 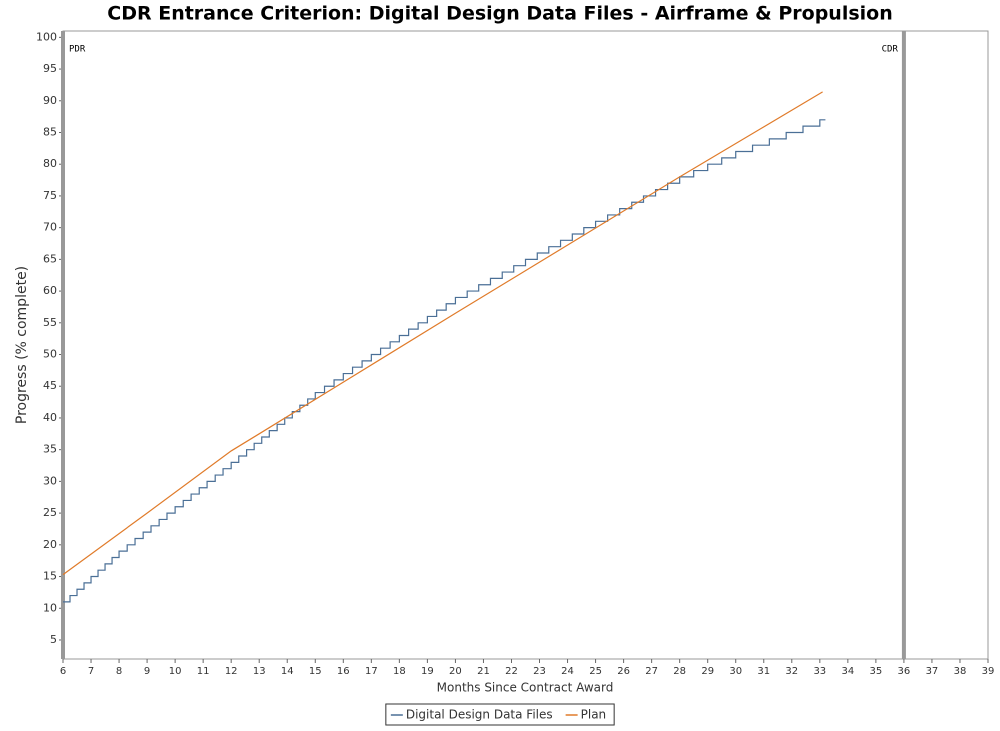 I want to click on x-tick-label: 6, so click(x=63, y=671).